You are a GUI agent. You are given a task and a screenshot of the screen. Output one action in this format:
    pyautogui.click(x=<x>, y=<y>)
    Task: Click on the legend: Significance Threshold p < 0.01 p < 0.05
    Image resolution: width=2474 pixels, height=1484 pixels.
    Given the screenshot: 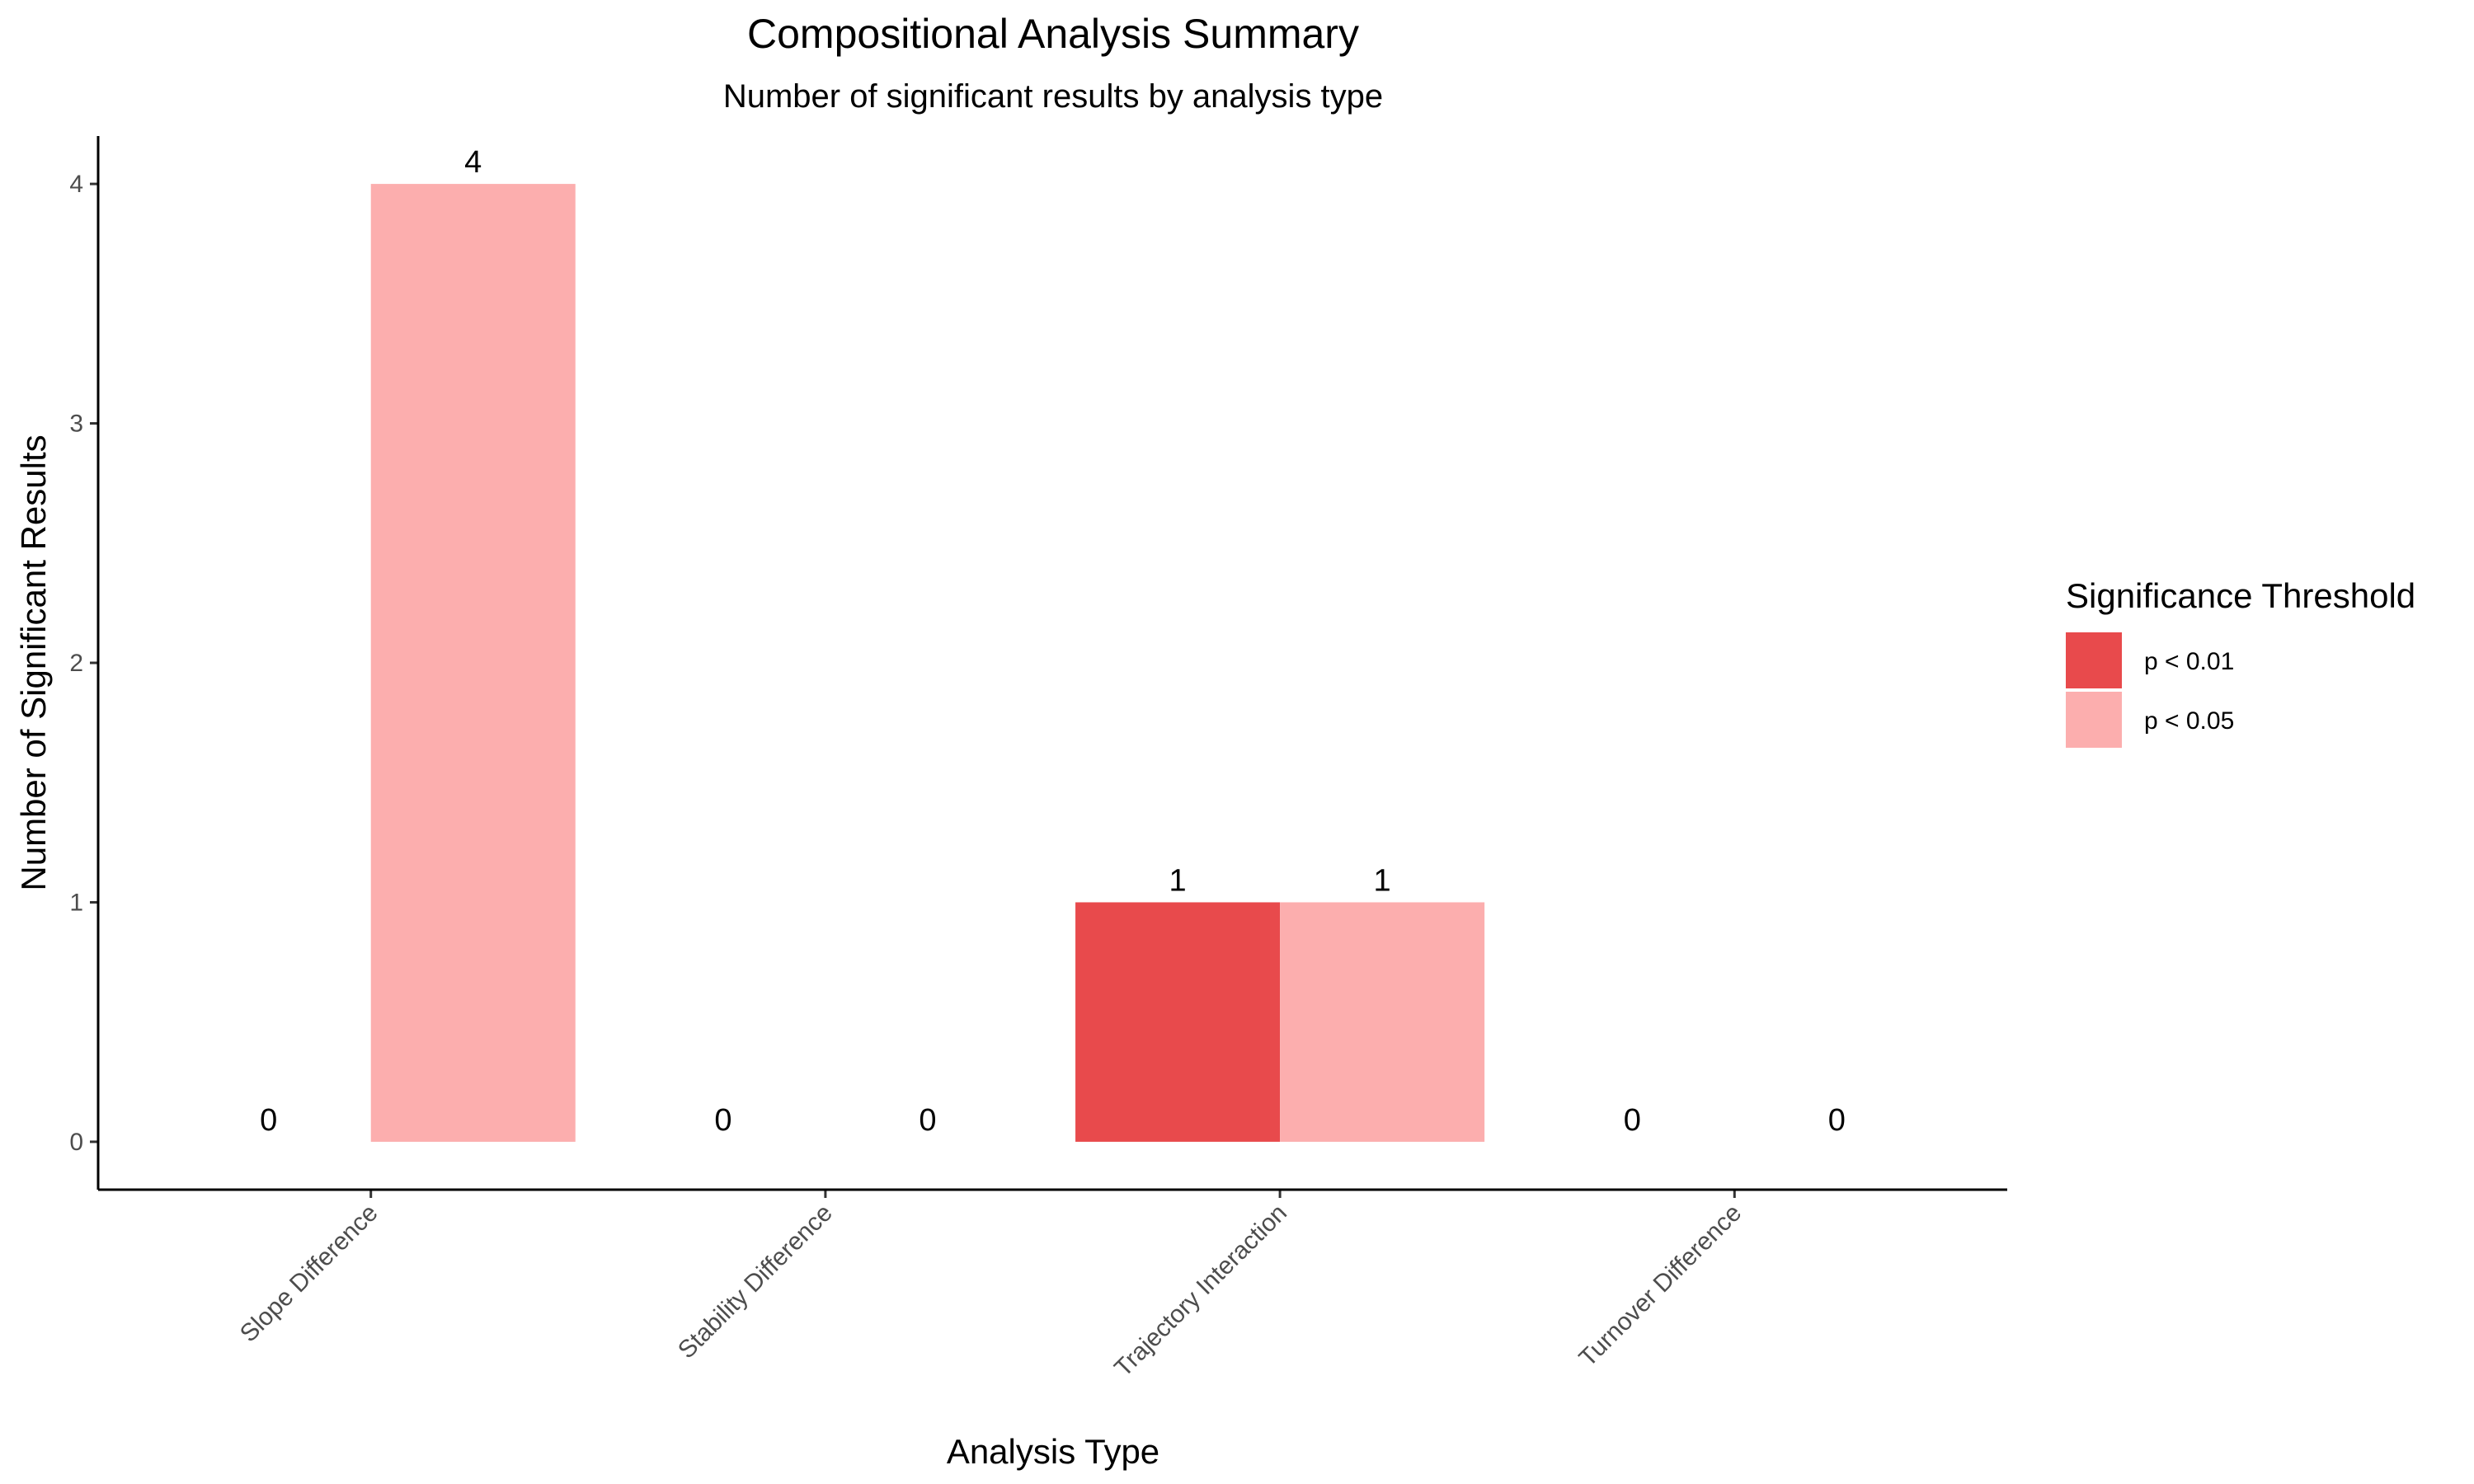 What is the action you would take?
    pyautogui.click(x=2240, y=662)
    